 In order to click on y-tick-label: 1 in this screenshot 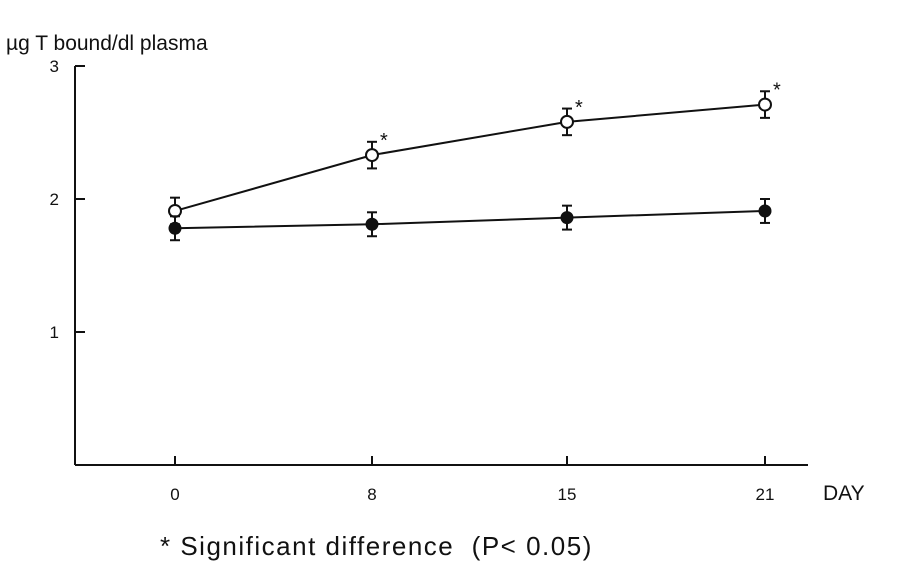, I will do `click(54, 332)`.